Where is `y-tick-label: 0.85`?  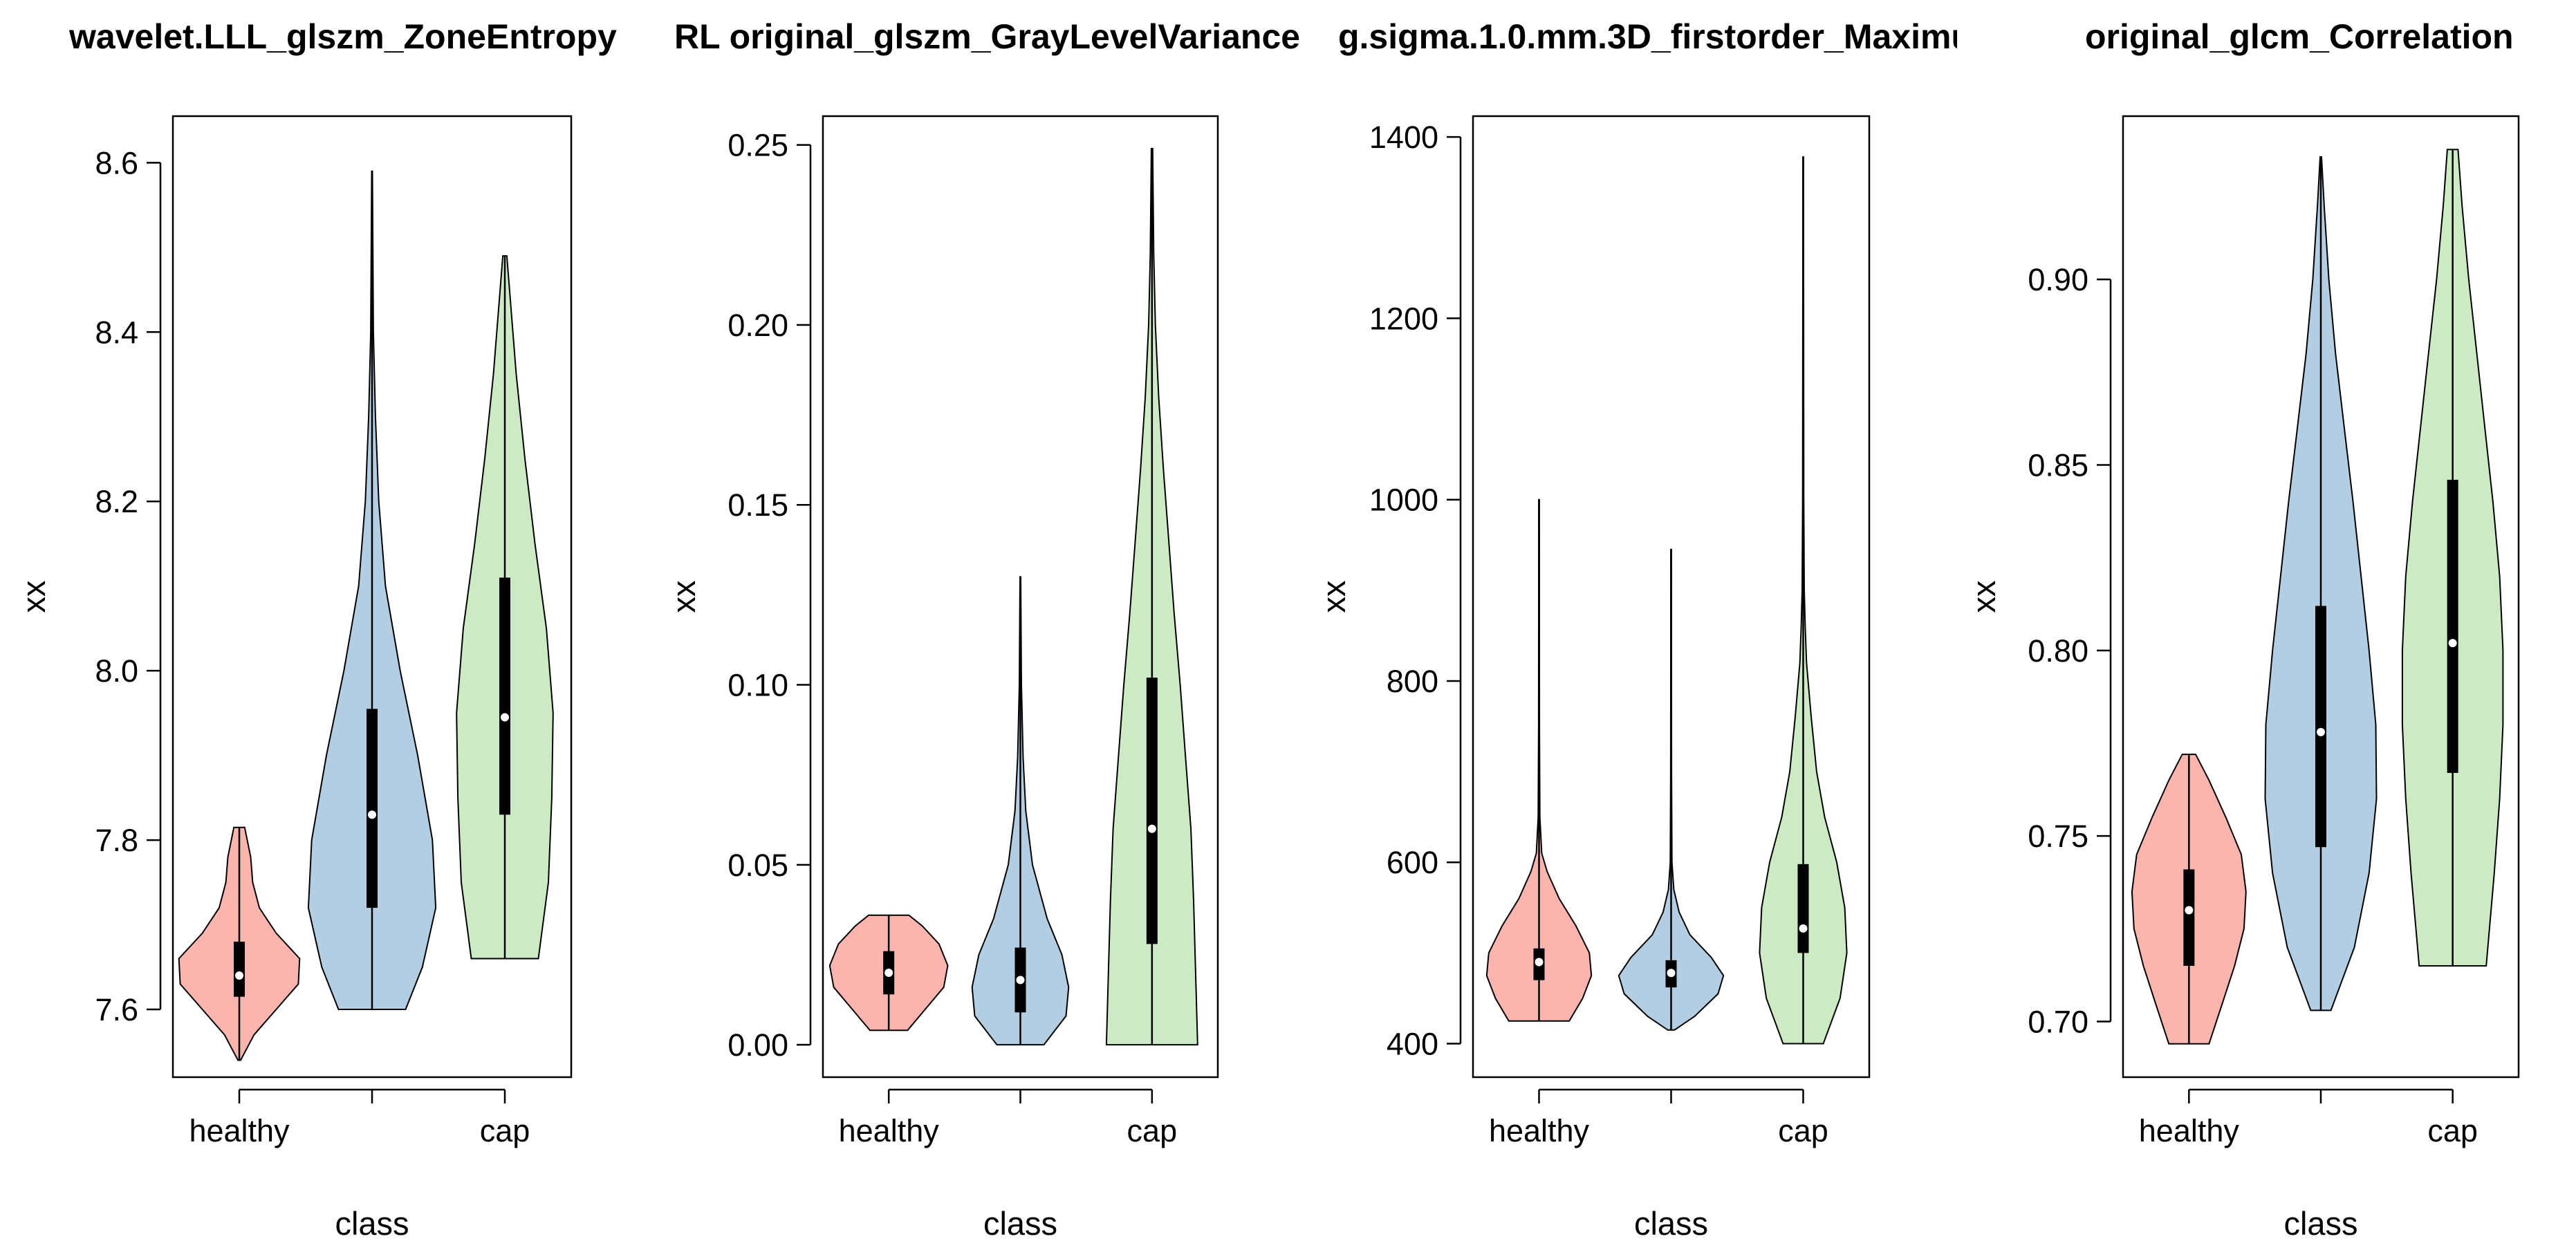 y-tick-label: 0.85 is located at coordinates (2058, 465).